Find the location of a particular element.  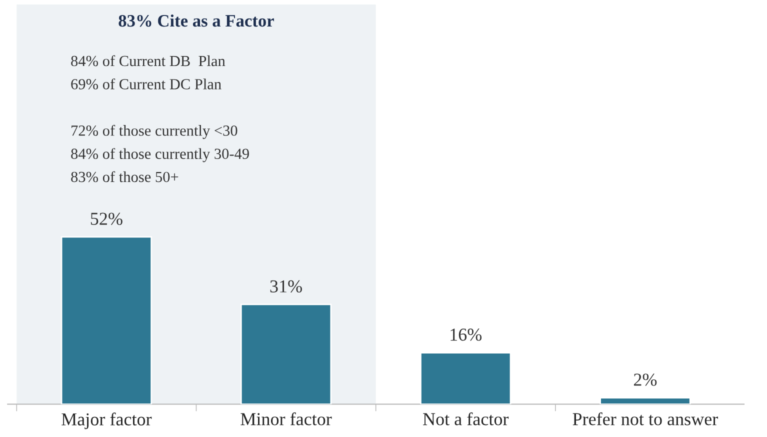

text: 84% of Current DB Plan is located at coordinates (148, 60).